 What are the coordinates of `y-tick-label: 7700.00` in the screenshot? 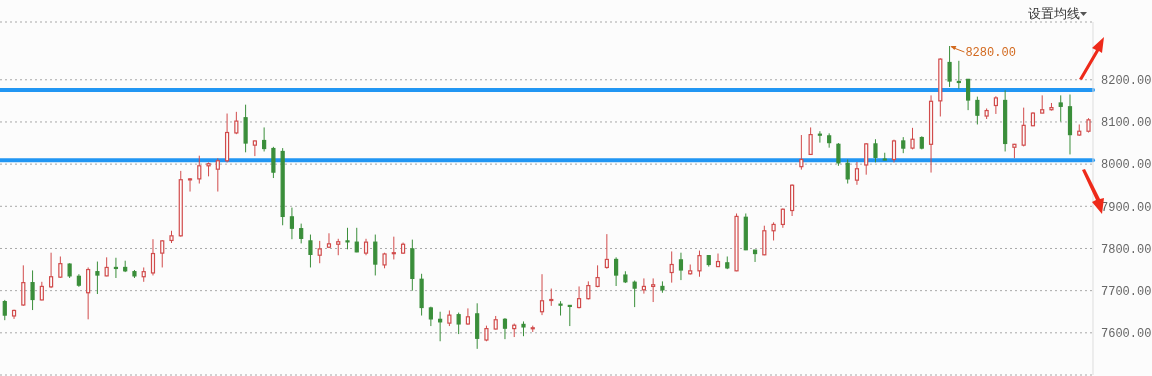 It's located at (1126, 291).